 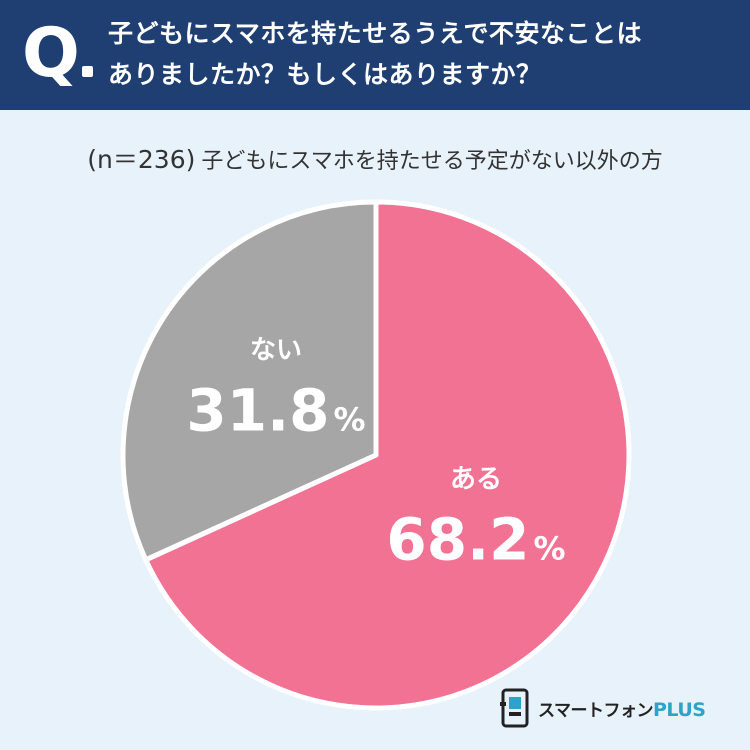 What do you see at coordinates (375, 33) in the screenshot?
I see `question-line-1: 子どもにスマホを持たせるうえで不安なことは` at bounding box center [375, 33].